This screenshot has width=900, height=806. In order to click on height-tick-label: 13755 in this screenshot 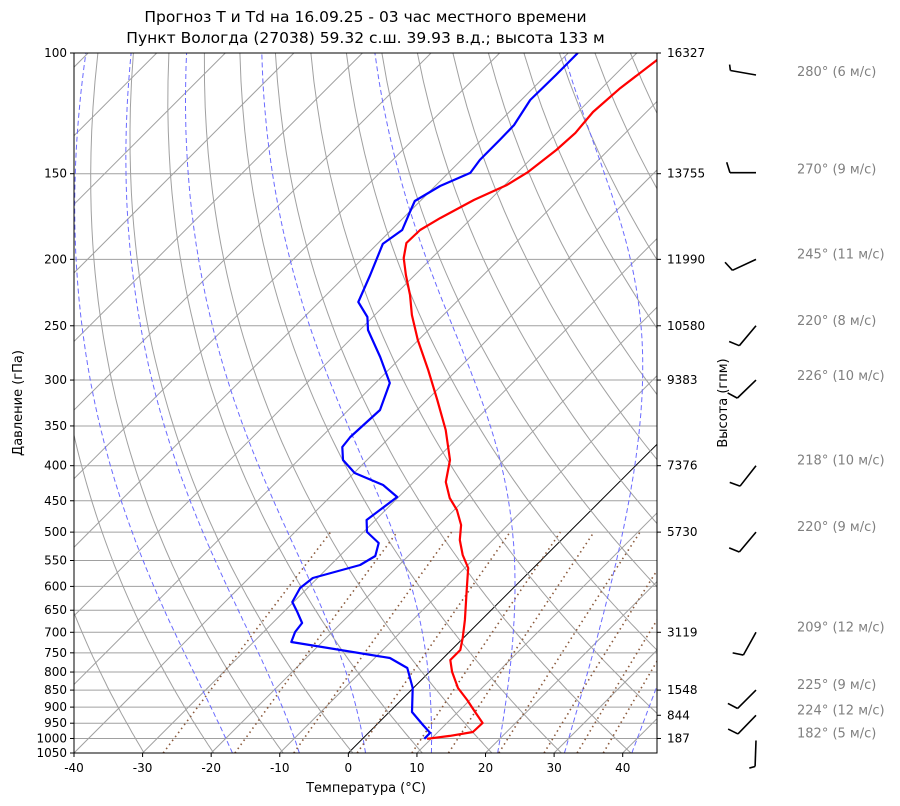, I will do `click(686, 174)`.